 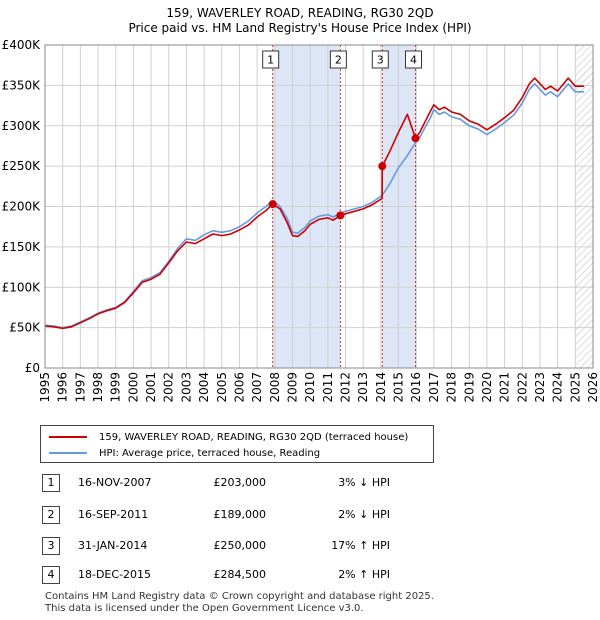 What do you see at coordinates (240, 482) in the screenshot?
I see `transaction-price: £203,000` at bounding box center [240, 482].